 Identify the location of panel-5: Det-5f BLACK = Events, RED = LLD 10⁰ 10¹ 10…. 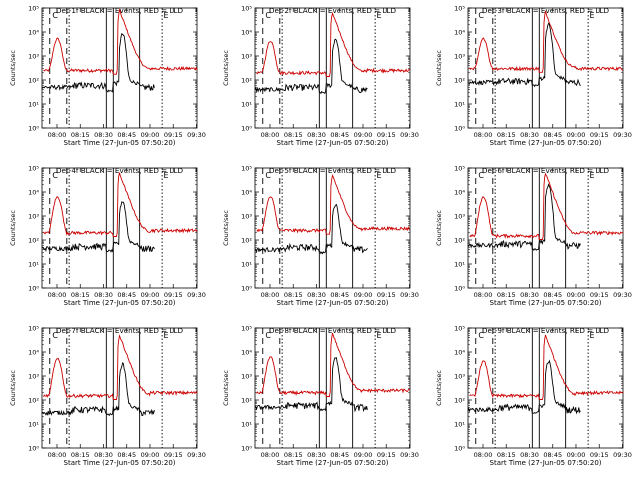
(320, 236).